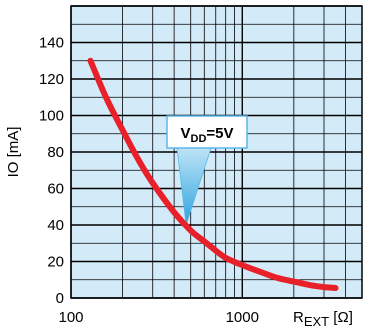 The height and width of the screenshot is (333, 370). What do you see at coordinates (51, 171) in the screenshot?
I see `y-tick-labels: 0 20 40 60 80 100 120 140` at bounding box center [51, 171].